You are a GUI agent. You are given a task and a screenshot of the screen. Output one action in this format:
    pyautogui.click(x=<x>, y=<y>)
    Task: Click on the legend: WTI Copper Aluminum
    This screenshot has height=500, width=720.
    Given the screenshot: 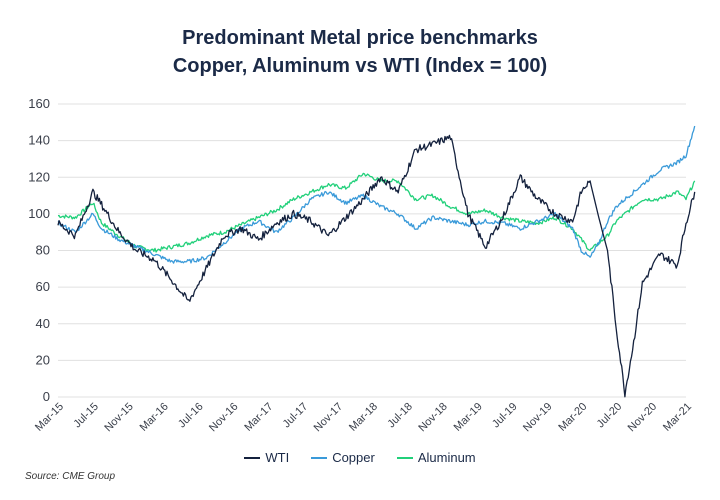 What is the action you would take?
    pyautogui.click(x=360, y=457)
    